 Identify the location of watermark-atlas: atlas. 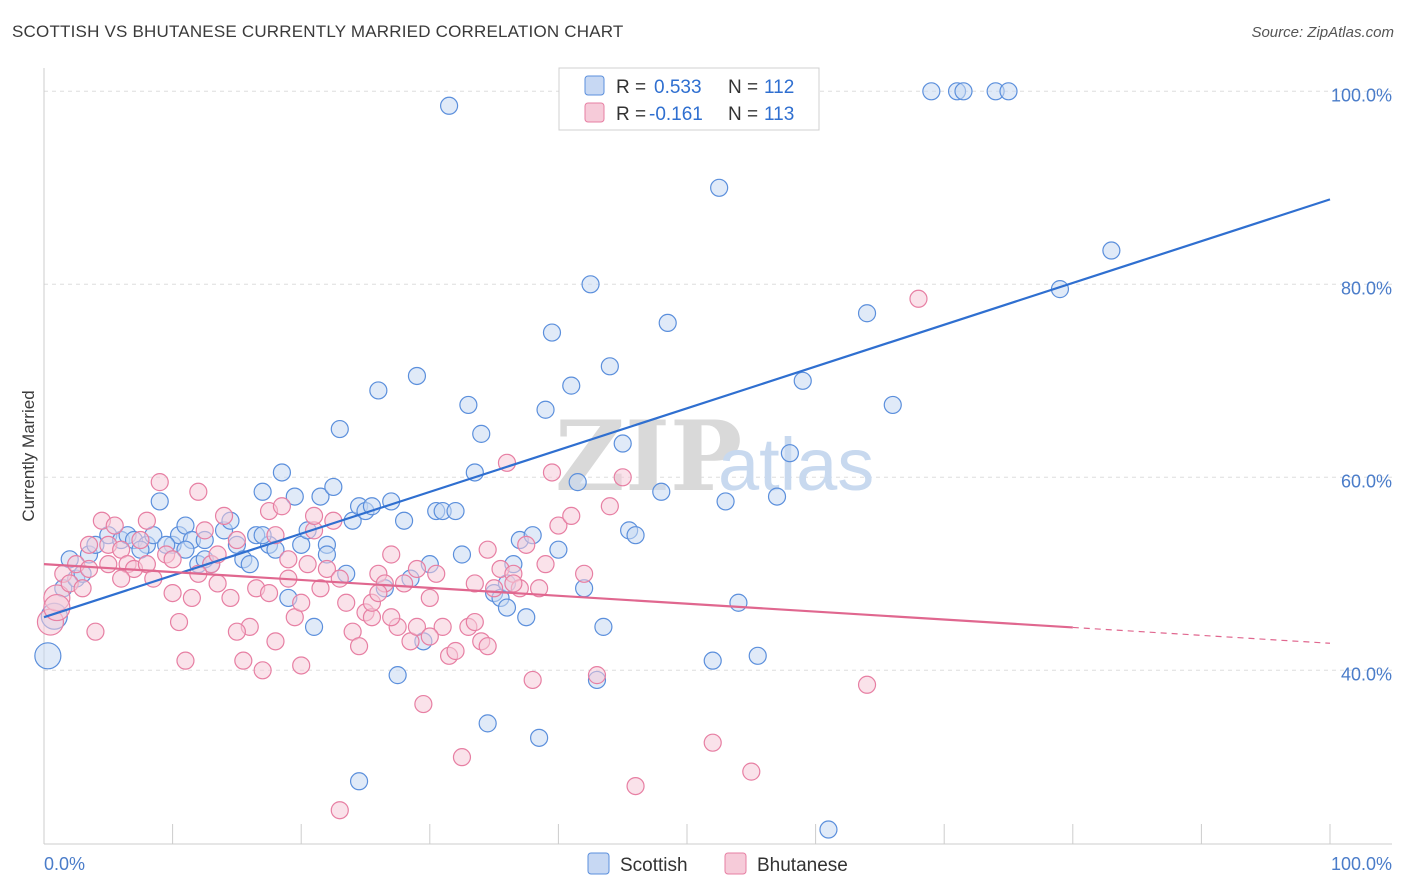
(796, 464).